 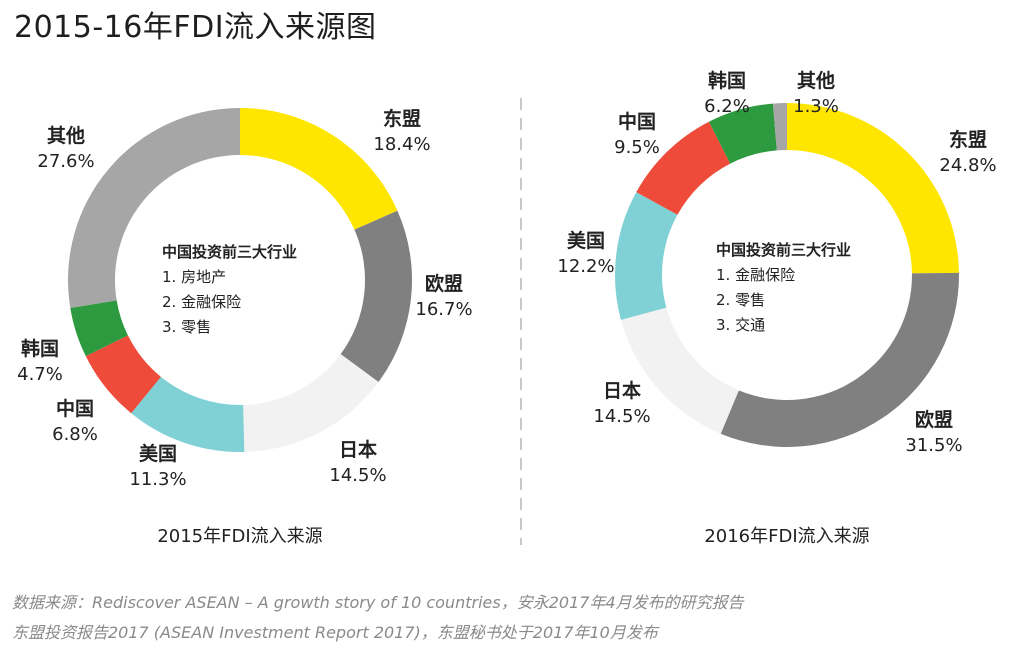 What do you see at coordinates (40, 374) in the screenshot?
I see `slice-value: 4.7%` at bounding box center [40, 374].